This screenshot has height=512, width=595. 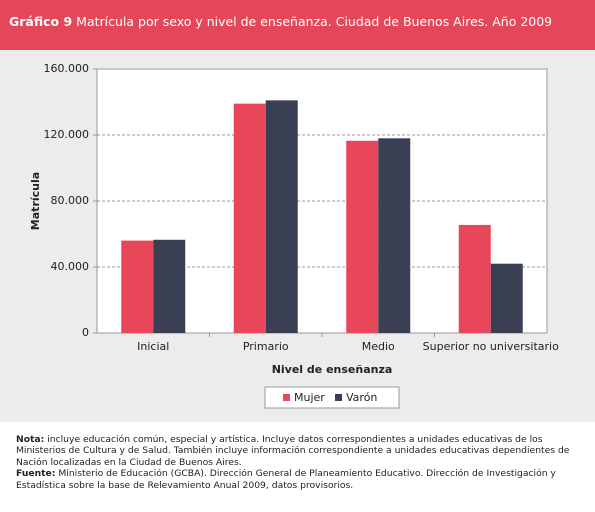 I want to click on y-axis-label: Matrícula, so click(x=35, y=201).